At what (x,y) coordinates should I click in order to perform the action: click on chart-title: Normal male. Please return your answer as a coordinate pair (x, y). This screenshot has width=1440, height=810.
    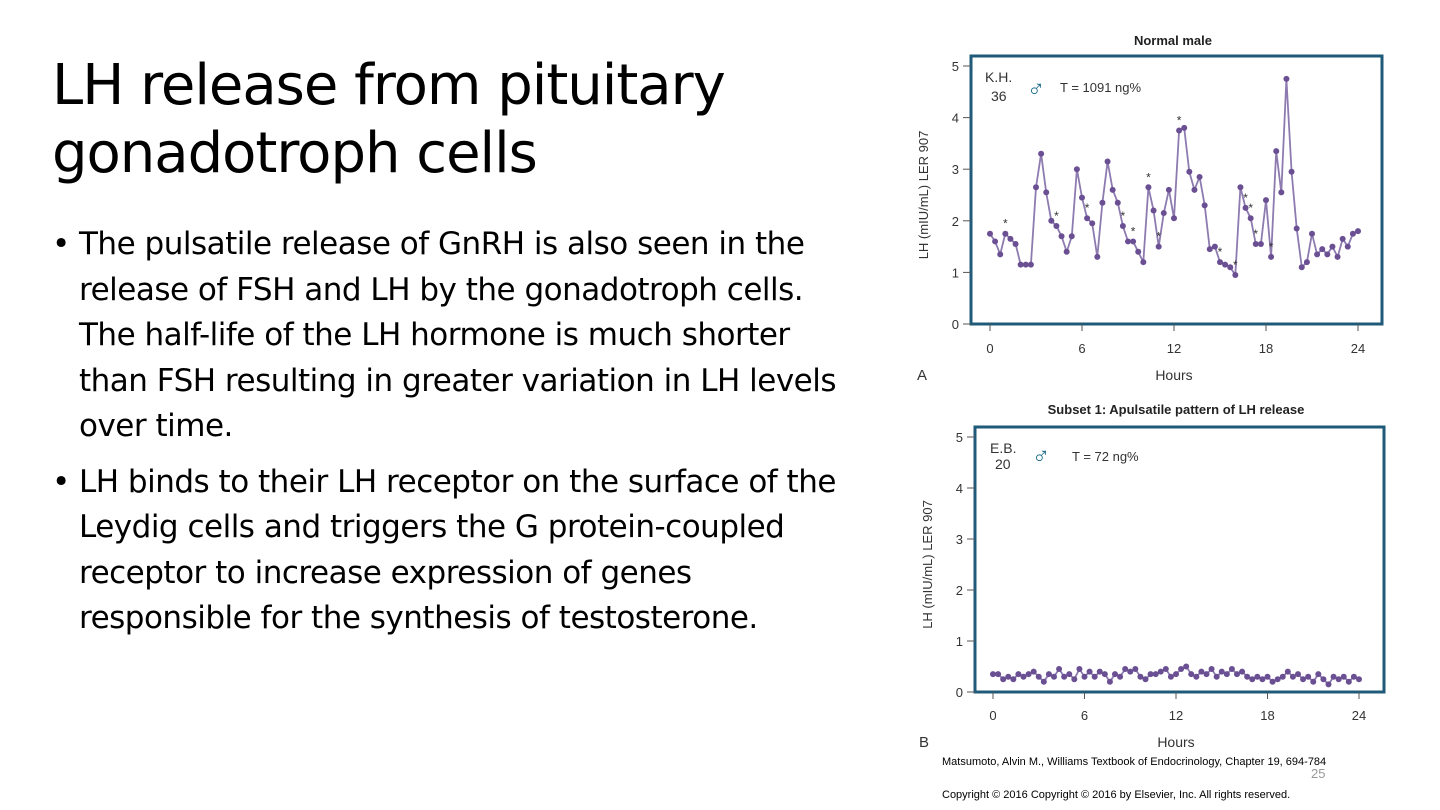
    Looking at the image, I should click on (1173, 40).